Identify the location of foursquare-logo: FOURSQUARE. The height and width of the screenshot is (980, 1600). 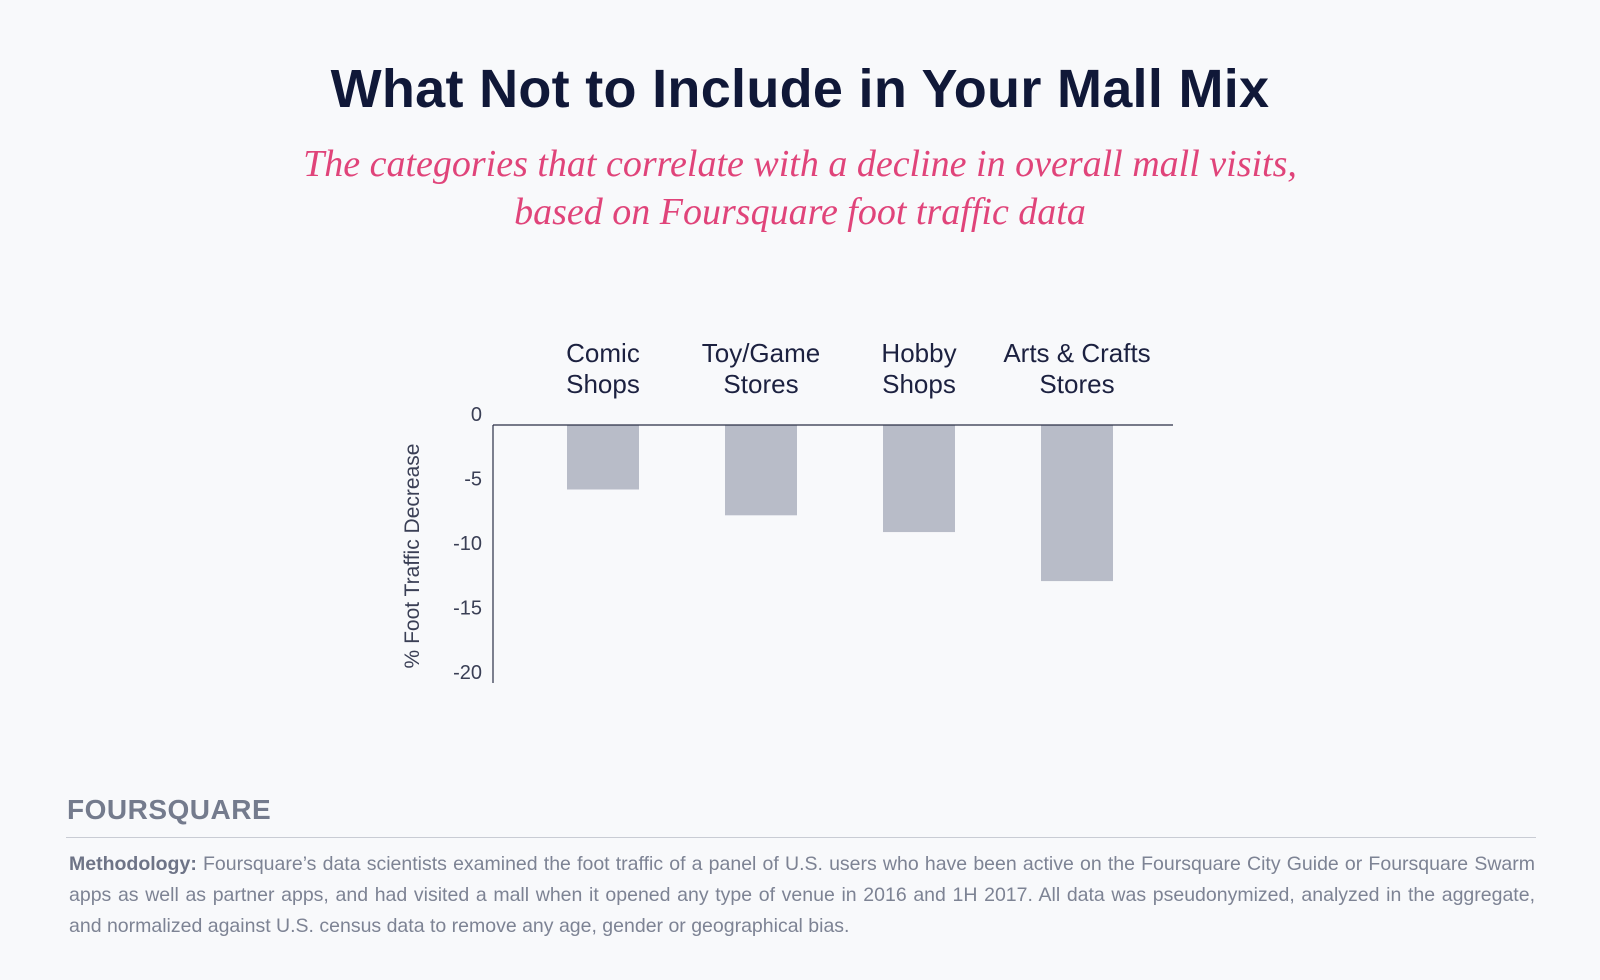
(169, 809).